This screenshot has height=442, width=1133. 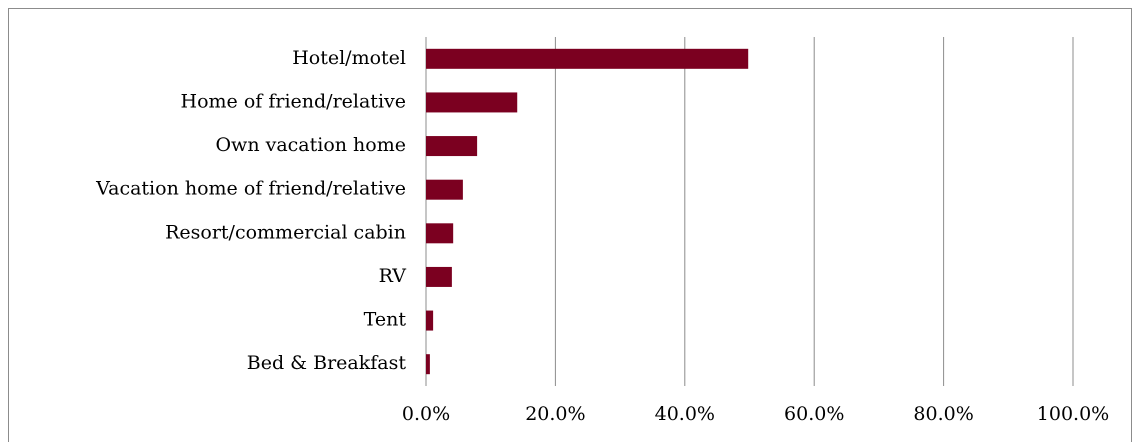 What do you see at coordinates (555, 414) in the screenshot?
I see `x-tick-label: 20.0%` at bounding box center [555, 414].